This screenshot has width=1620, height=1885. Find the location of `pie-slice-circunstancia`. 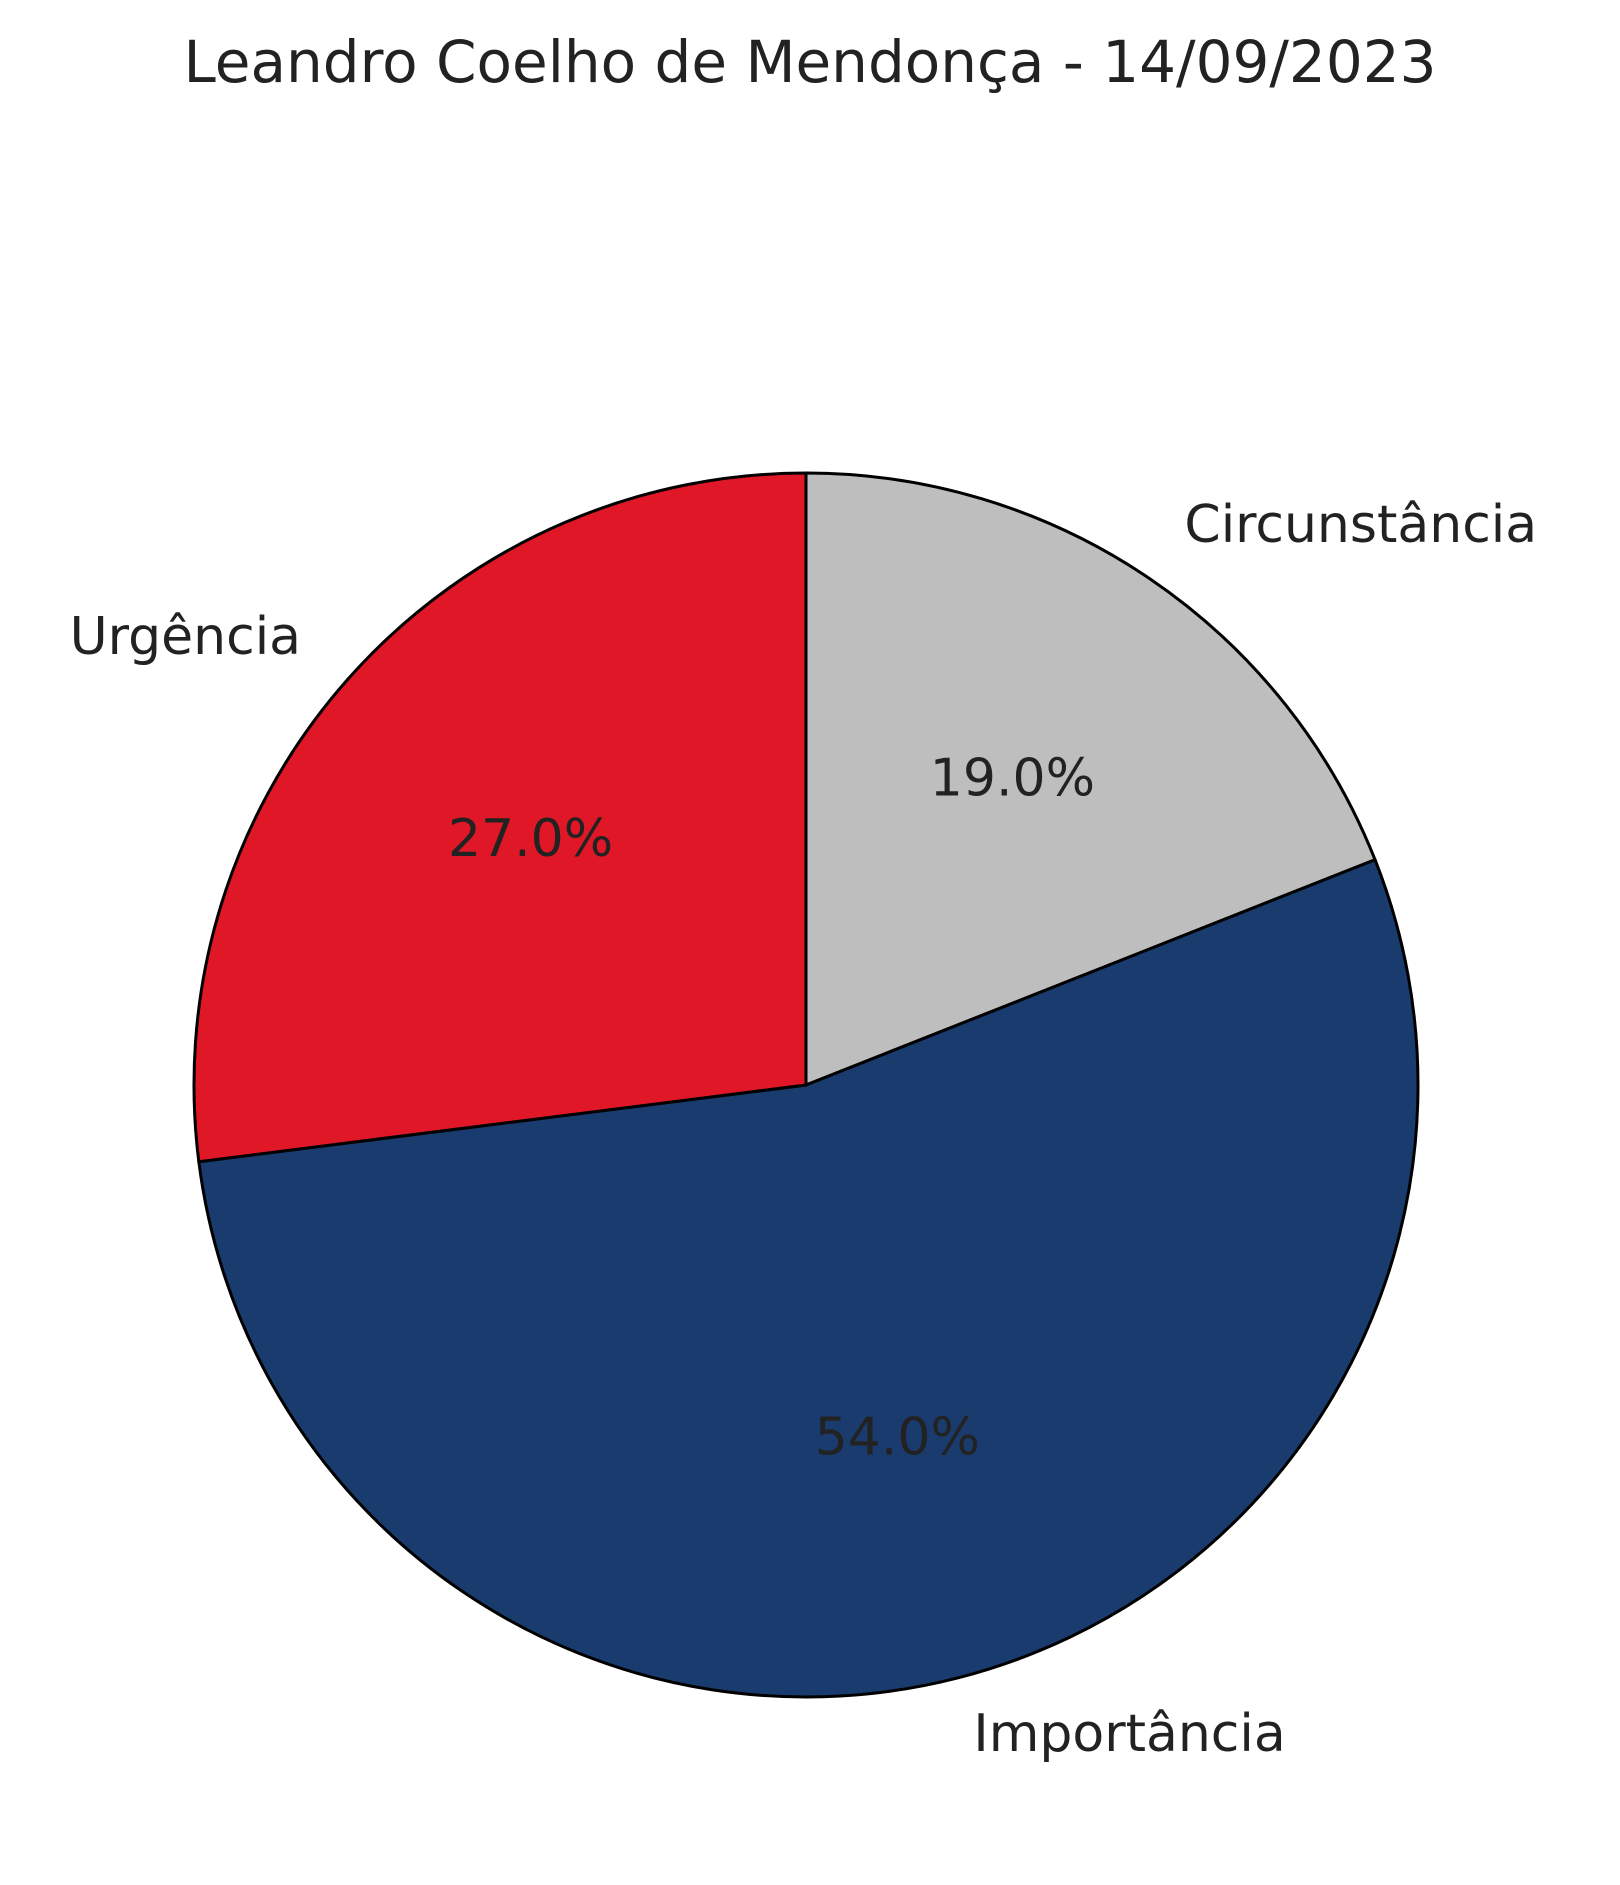

pie-slice-circunstancia is located at coordinates (1090, 779).